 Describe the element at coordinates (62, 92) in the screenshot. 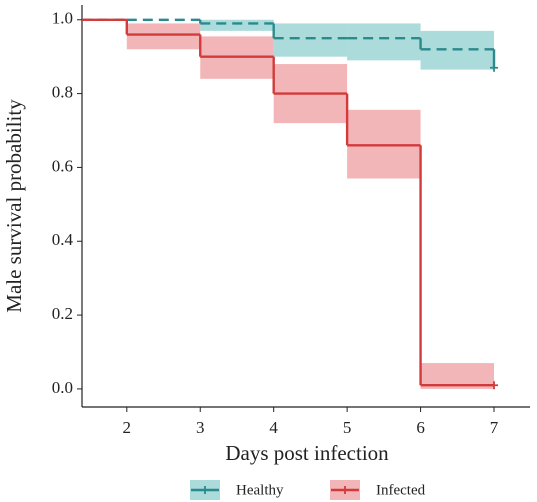

I see `y-tick-label: 0.8` at that location.